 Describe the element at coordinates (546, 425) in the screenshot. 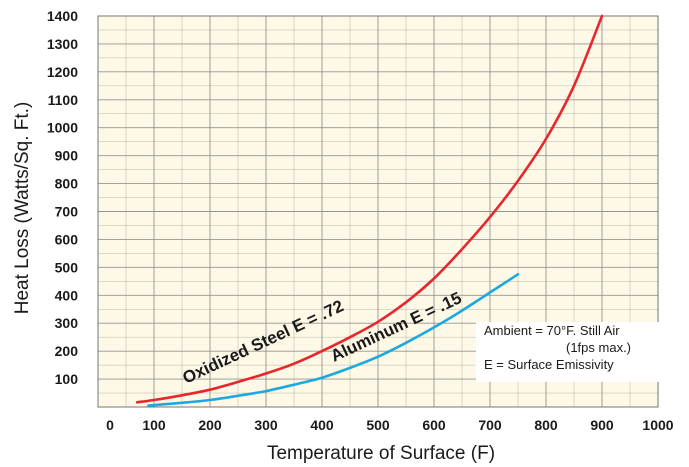

I see `x-tick-label: 800` at that location.